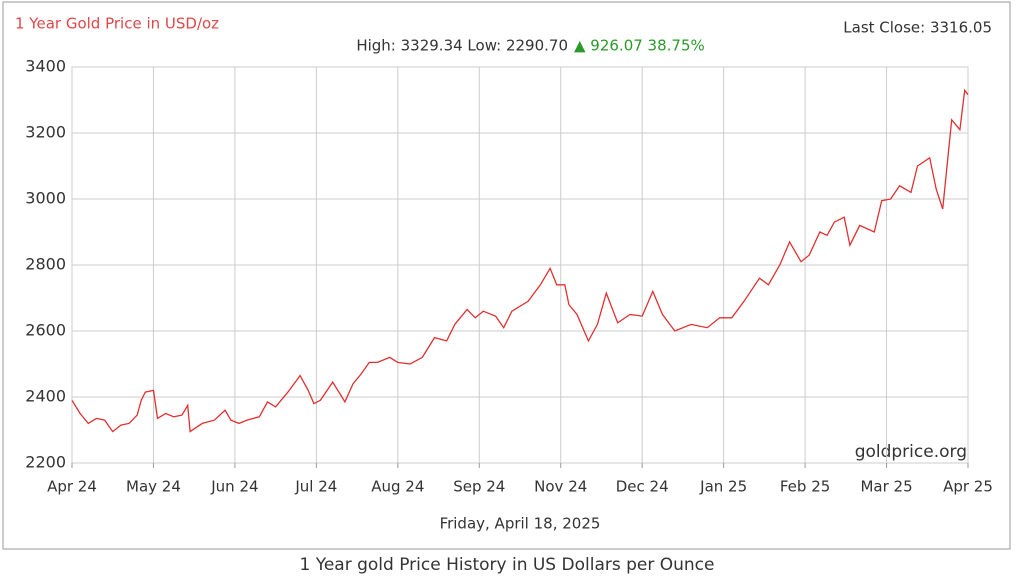 This screenshot has height=582, width=1017. Describe the element at coordinates (520, 524) in the screenshot. I see `x-axis-label: Friday, April 18, 2025` at that location.